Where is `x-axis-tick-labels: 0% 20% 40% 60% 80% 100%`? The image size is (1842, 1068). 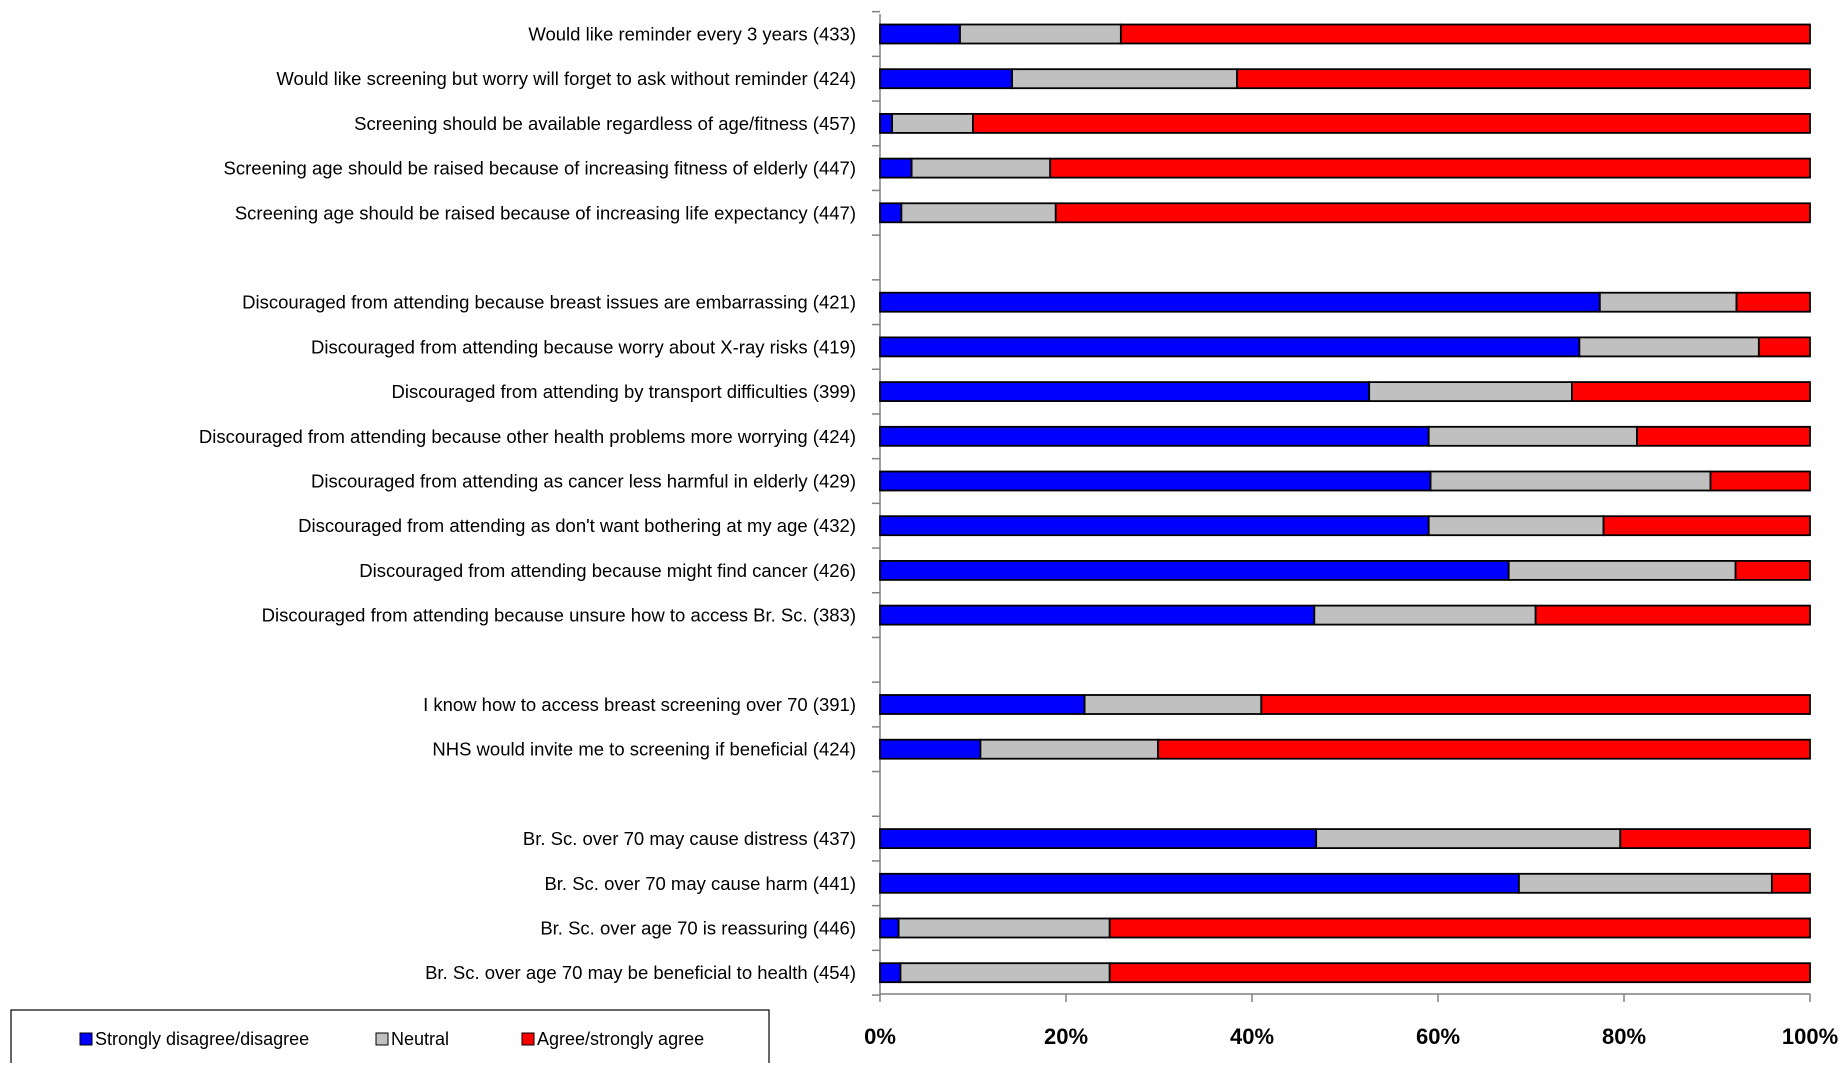 x-axis-tick-labels: 0% 20% 40% 60% 80% 100% is located at coordinates (1351, 1036).